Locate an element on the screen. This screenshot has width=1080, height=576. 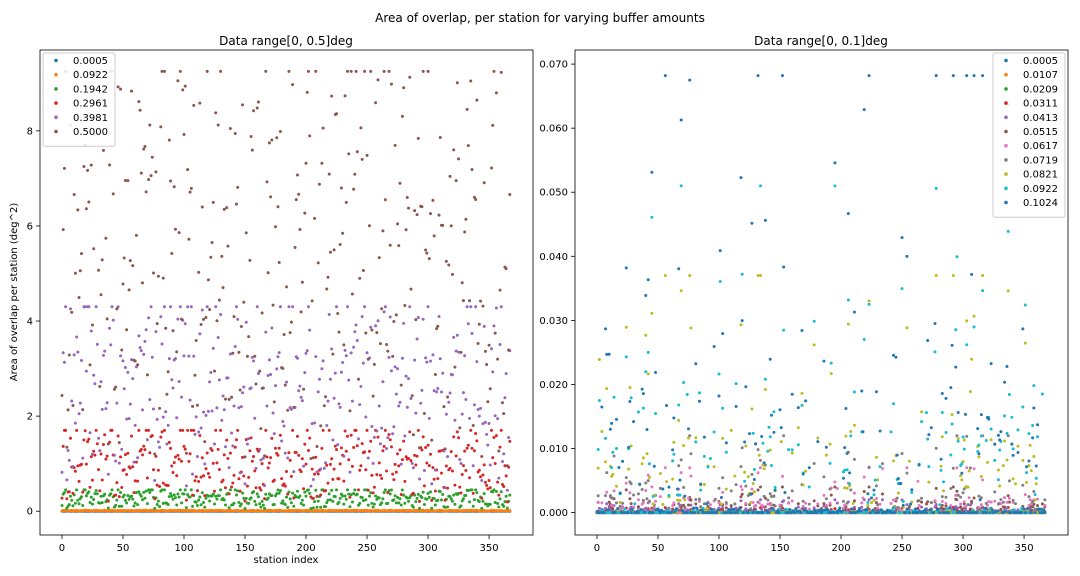
x-tick-label: 350 is located at coordinates (489, 548).